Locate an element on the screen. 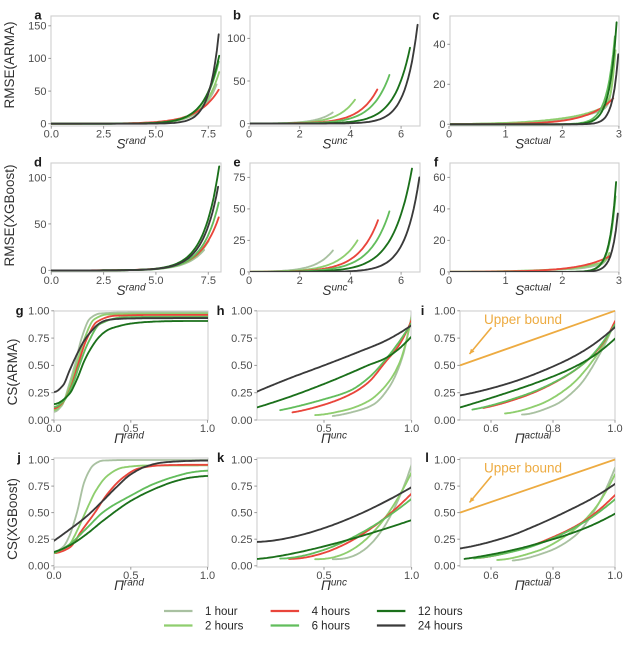 The width and height of the screenshot is (640, 655). svg-text: 150 is located at coordinates (37, 27).